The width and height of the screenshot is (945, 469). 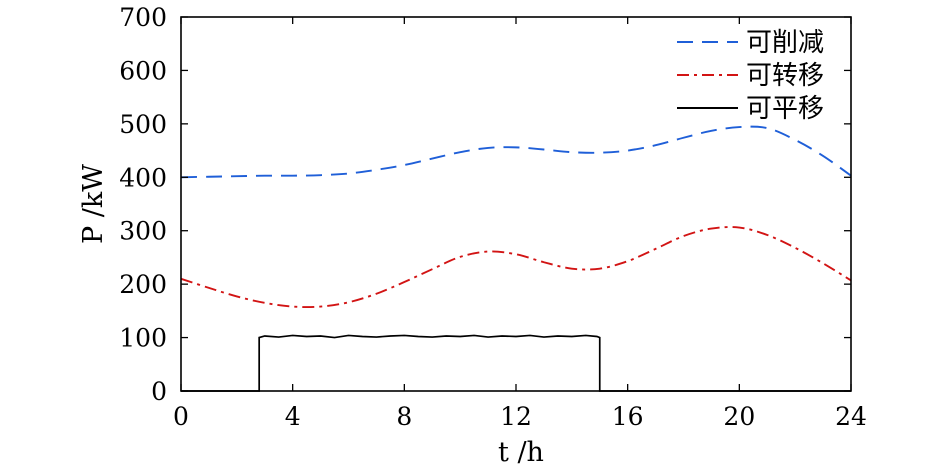 I want to click on y-tick-label: 500, so click(x=143, y=124).